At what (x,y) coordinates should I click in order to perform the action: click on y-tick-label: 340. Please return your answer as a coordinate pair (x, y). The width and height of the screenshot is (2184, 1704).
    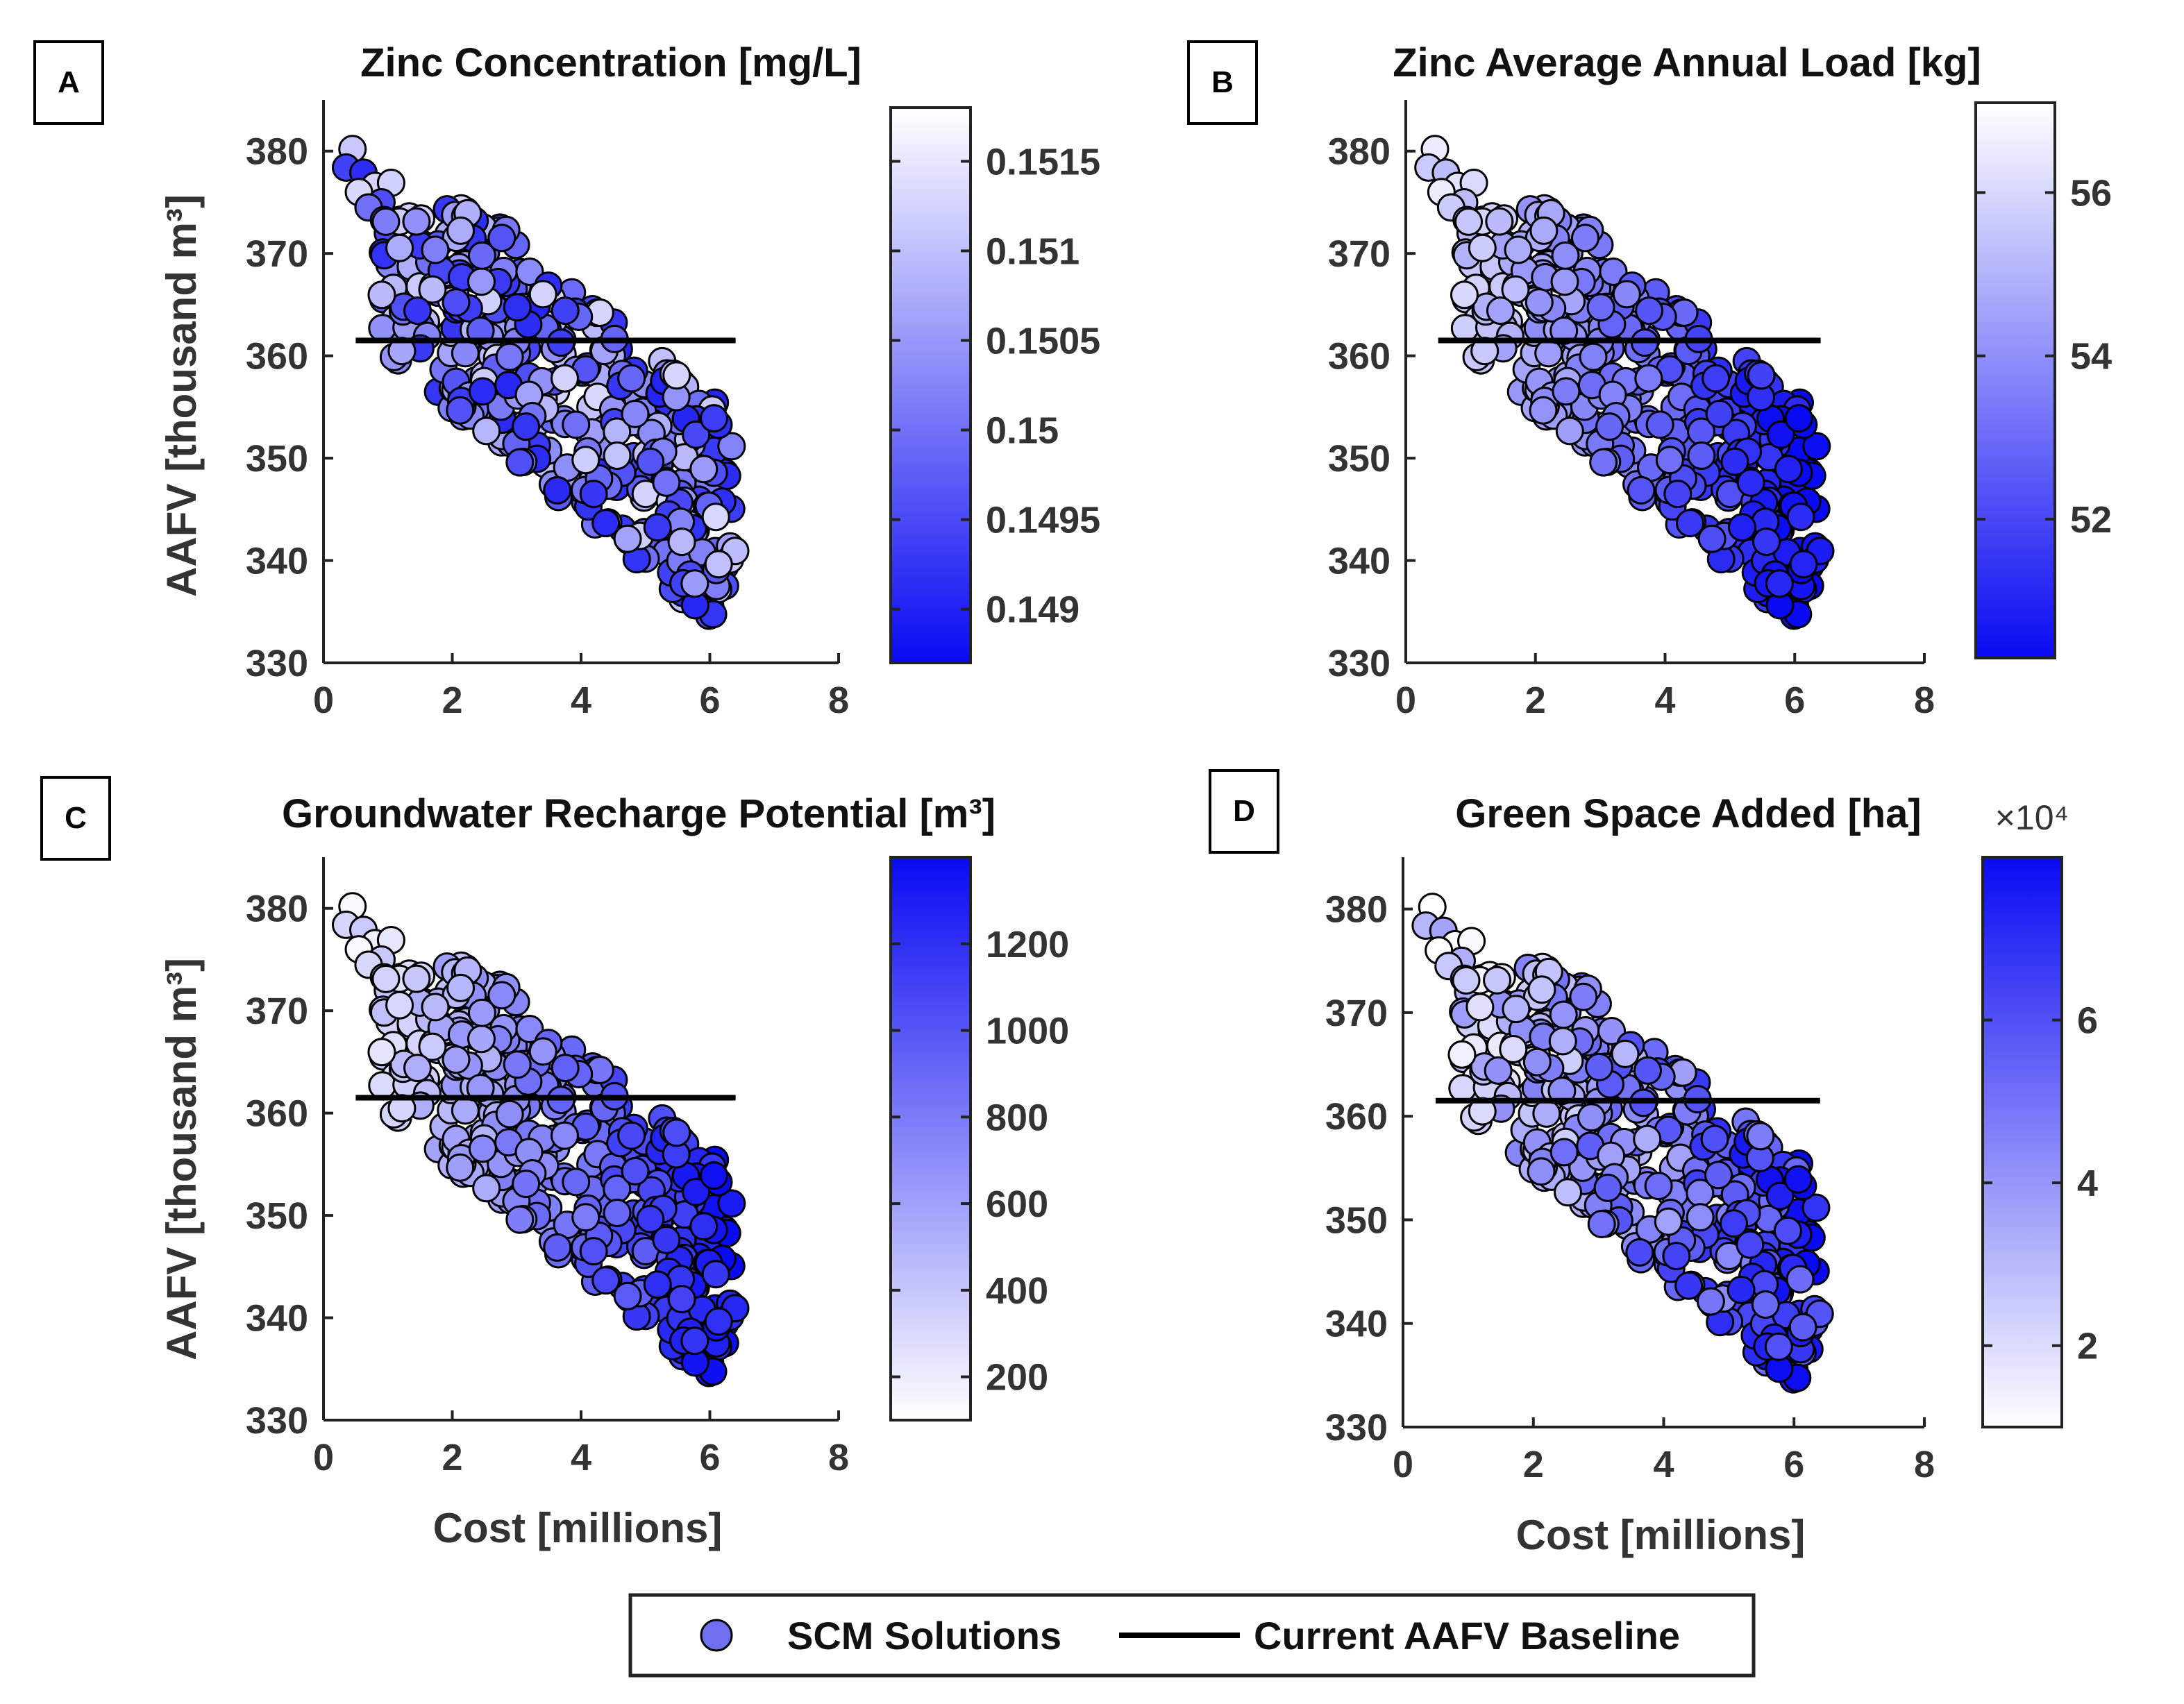
    Looking at the image, I should click on (1359, 561).